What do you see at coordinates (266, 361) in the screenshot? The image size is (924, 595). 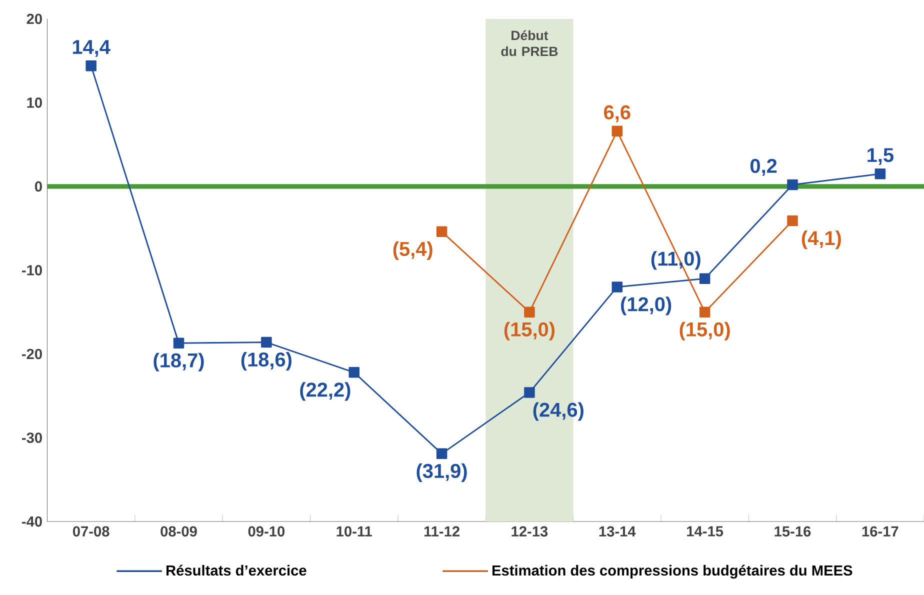 I see `data-label: (18,6)` at bounding box center [266, 361].